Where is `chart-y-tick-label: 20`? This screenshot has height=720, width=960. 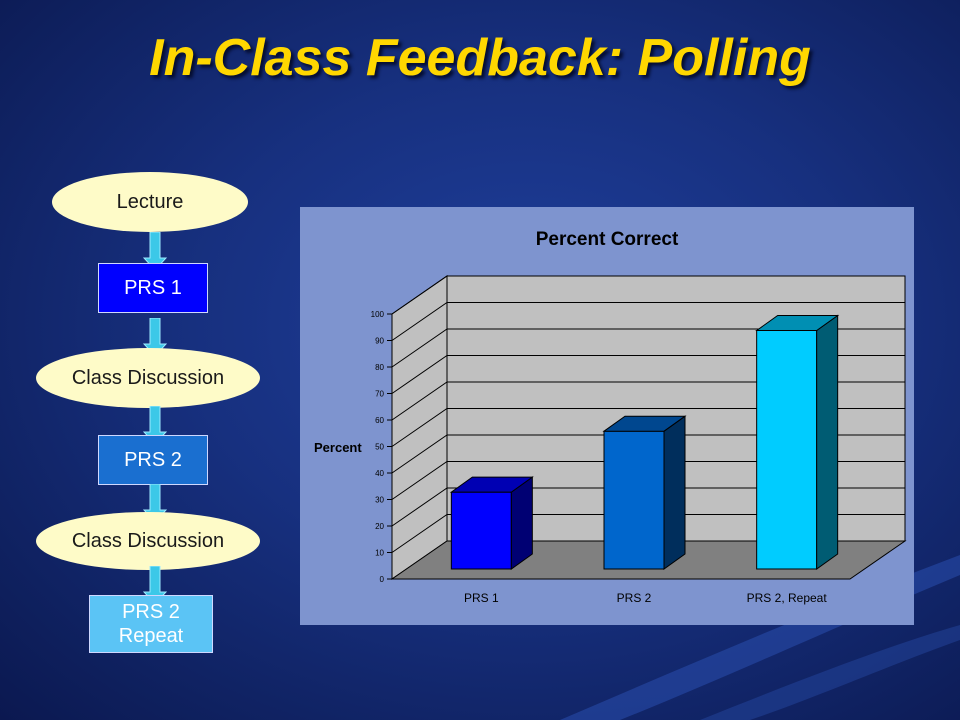
chart-y-tick-label: 20 is located at coordinates (379, 526).